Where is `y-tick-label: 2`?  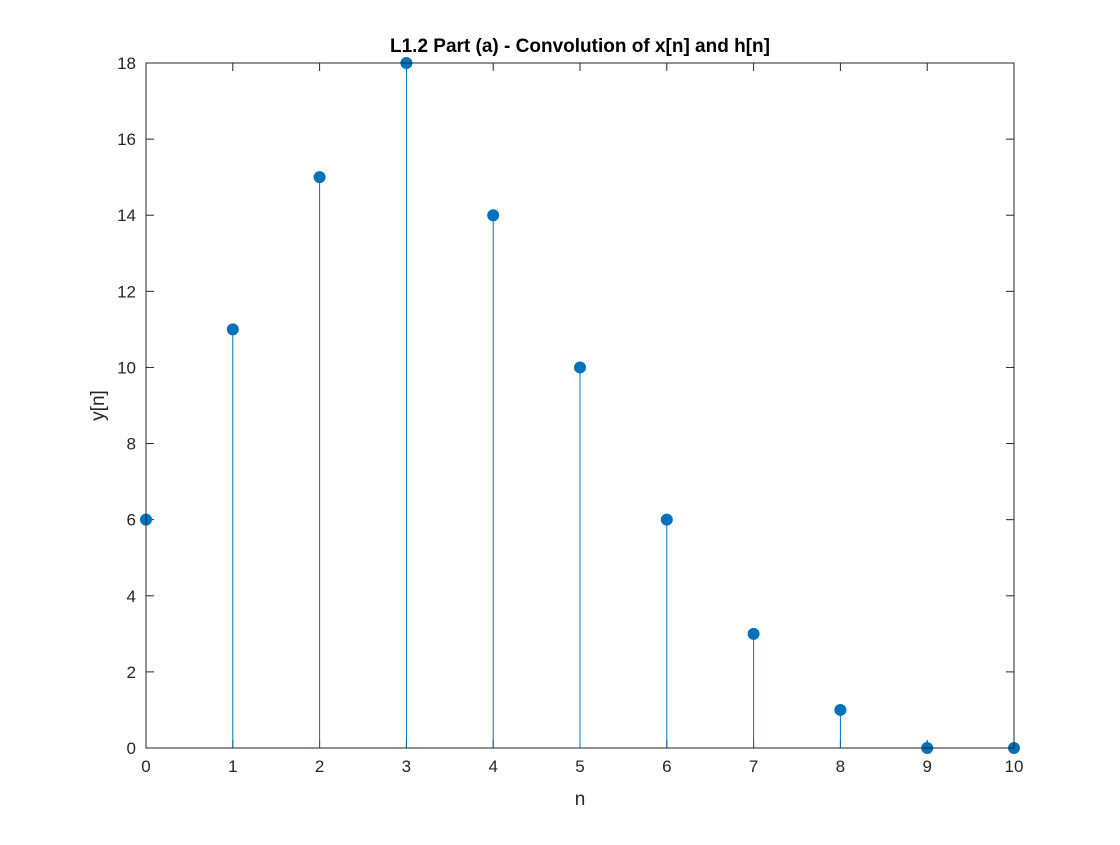
y-tick-label: 2 is located at coordinates (131, 672).